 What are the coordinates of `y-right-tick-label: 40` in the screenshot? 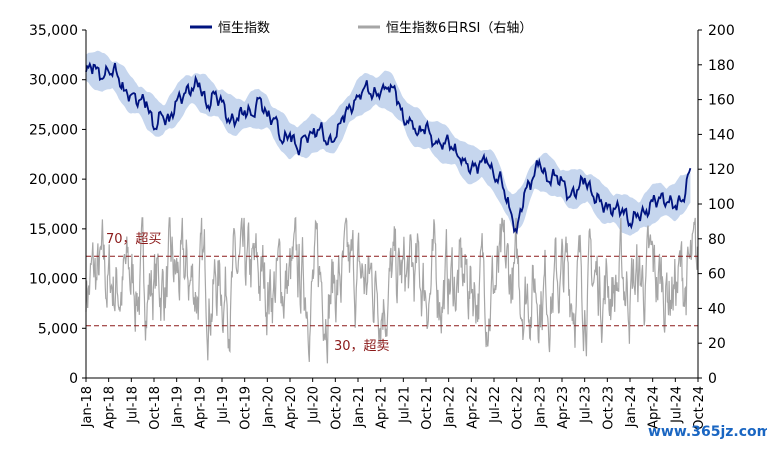 It's located at (717, 309).